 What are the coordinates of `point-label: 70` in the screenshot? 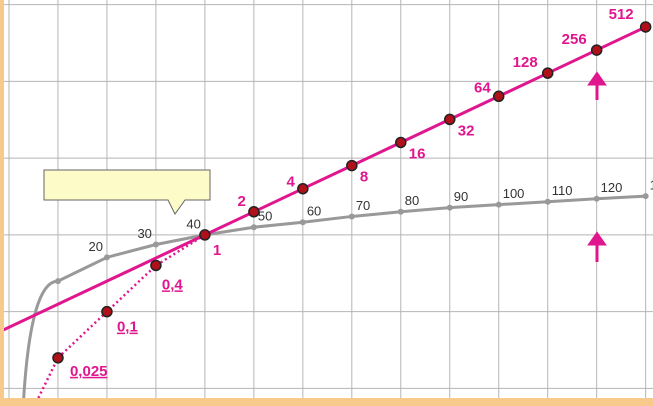 It's located at (363, 205).